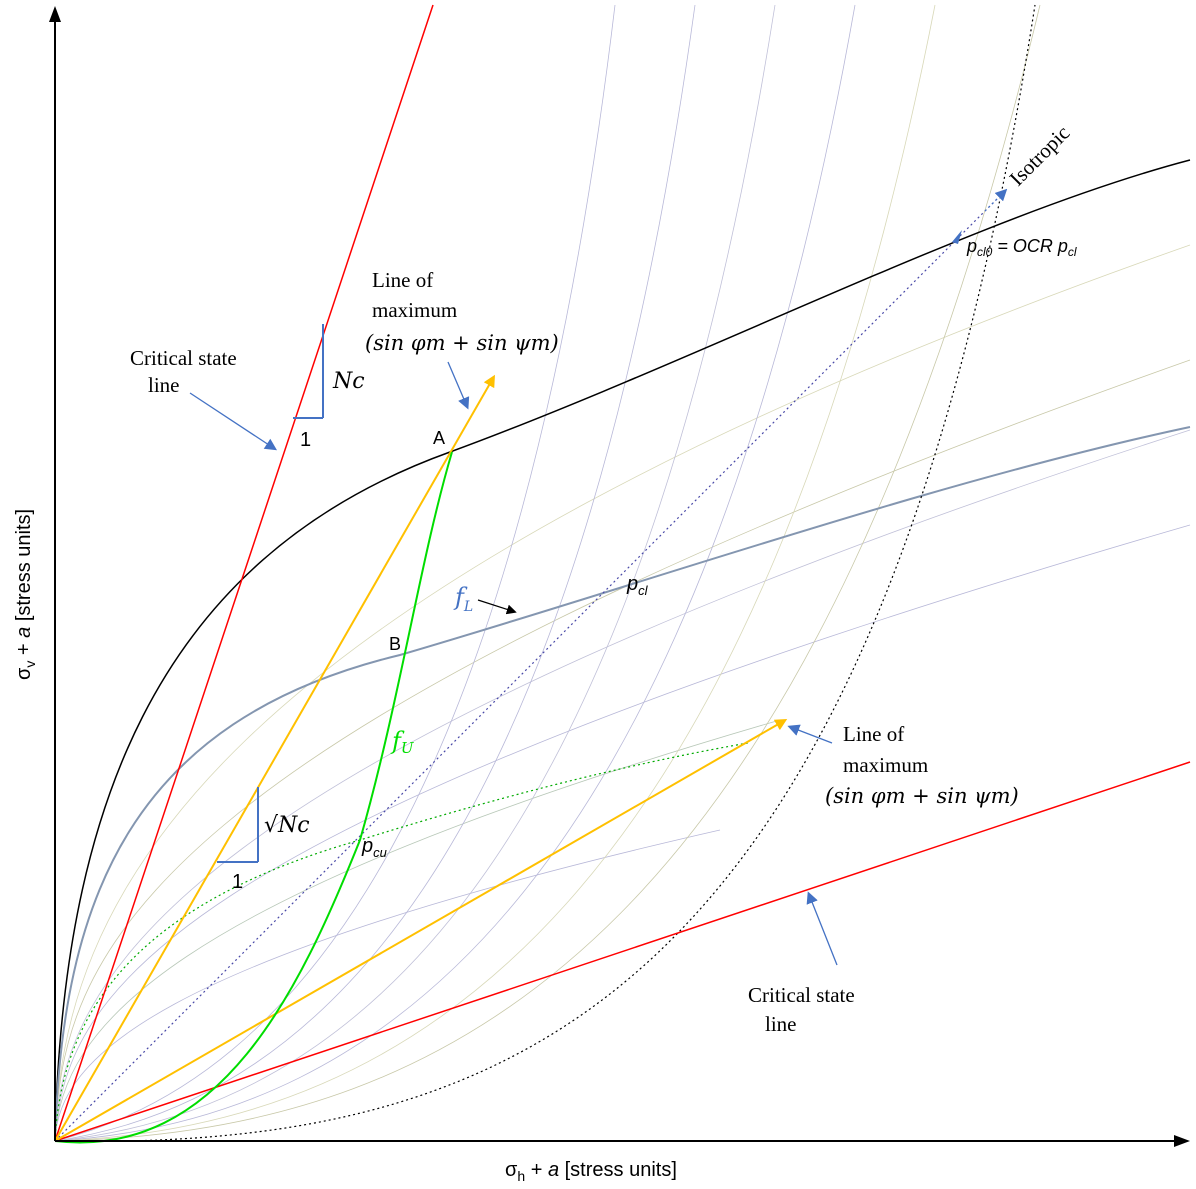 The image size is (1196, 1189). What do you see at coordinates (233, 421) in the screenshot?
I see `csl-upper-pointer-arrow` at bounding box center [233, 421].